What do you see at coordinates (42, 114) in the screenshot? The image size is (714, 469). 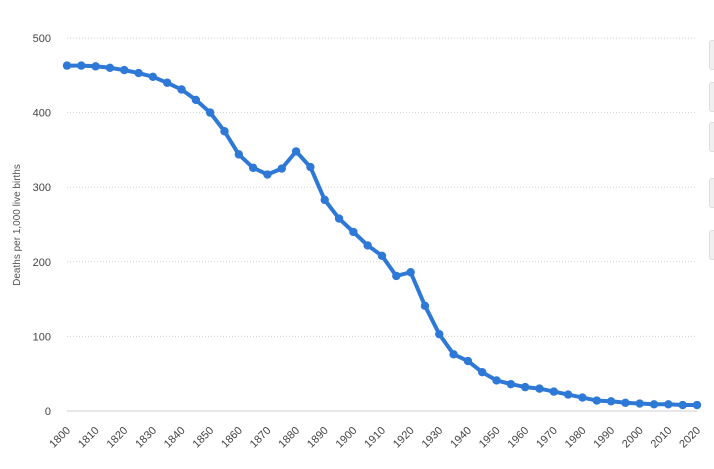 I see `y-tick-label: 400` at bounding box center [42, 114].